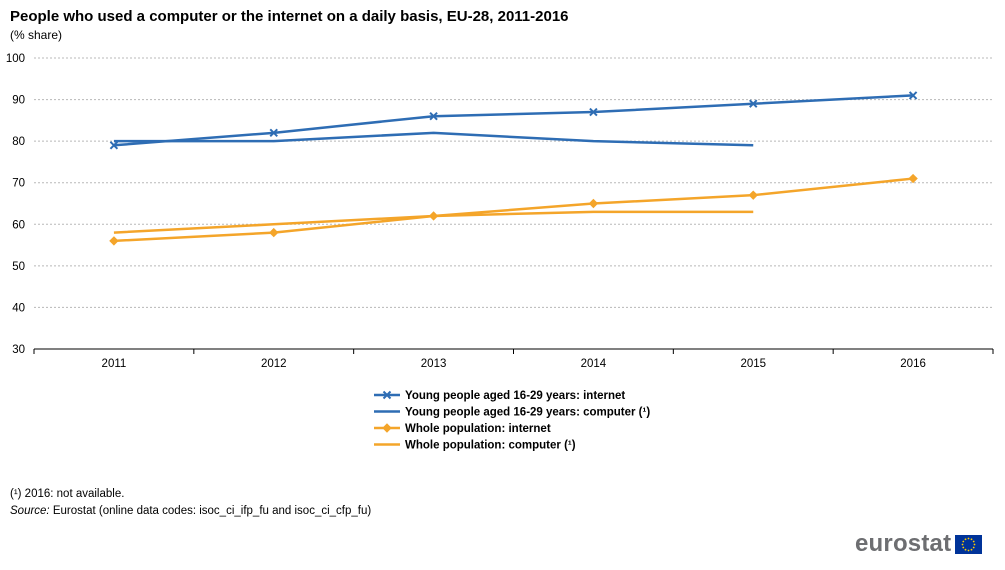 The image size is (1005, 570). What do you see at coordinates (114, 364) in the screenshot?
I see `x-tick-label: 2011` at bounding box center [114, 364].